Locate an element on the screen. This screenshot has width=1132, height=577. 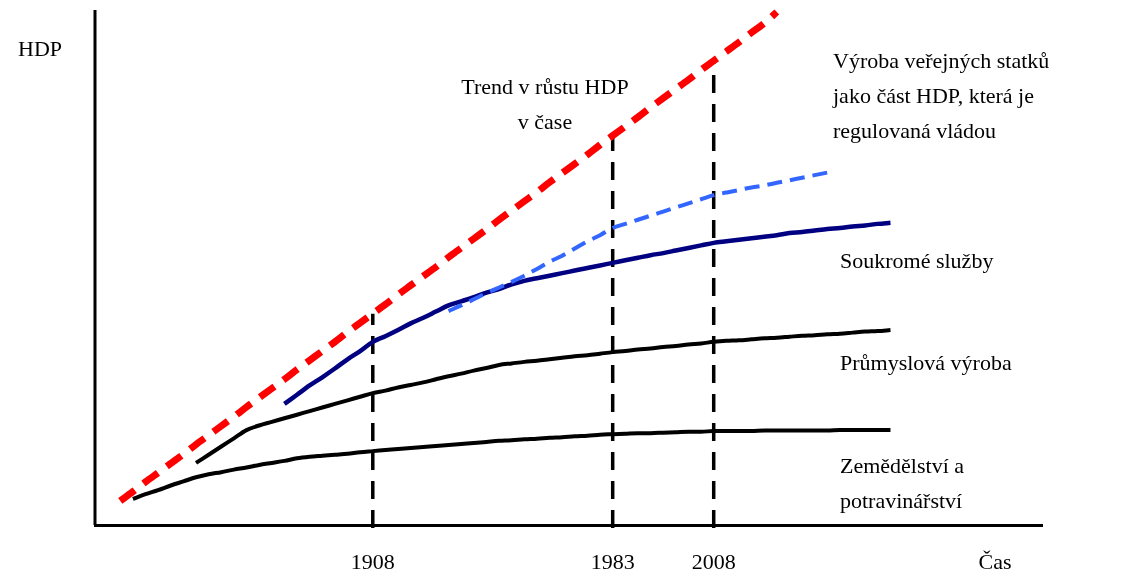
x-tick-label: 1983 is located at coordinates (612, 561).